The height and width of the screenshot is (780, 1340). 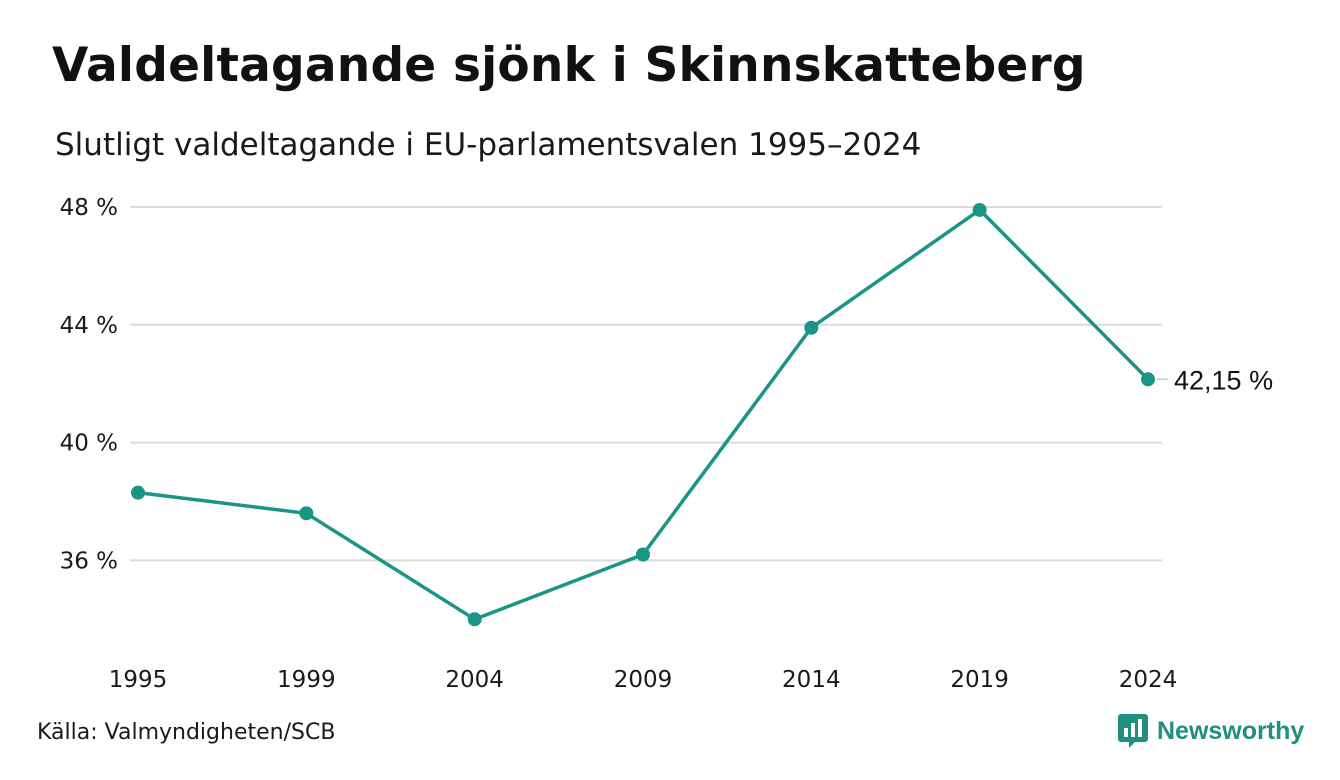 I want to click on x-tick-label: 2019, so click(x=979, y=680).